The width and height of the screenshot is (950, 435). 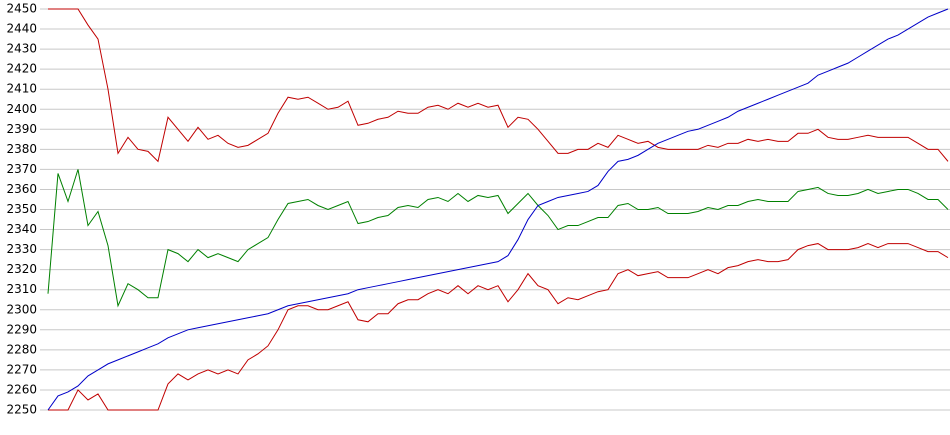 I want to click on y-tick-label: 2300, so click(x=21, y=309).